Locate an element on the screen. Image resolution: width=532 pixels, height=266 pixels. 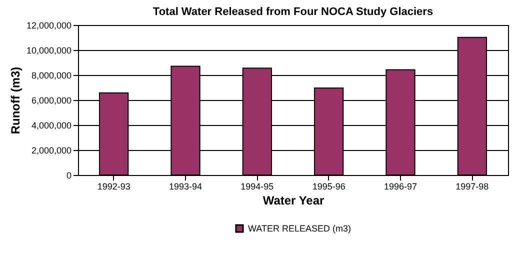
y-tick-label: 6,000,000 is located at coordinates (51, 101).